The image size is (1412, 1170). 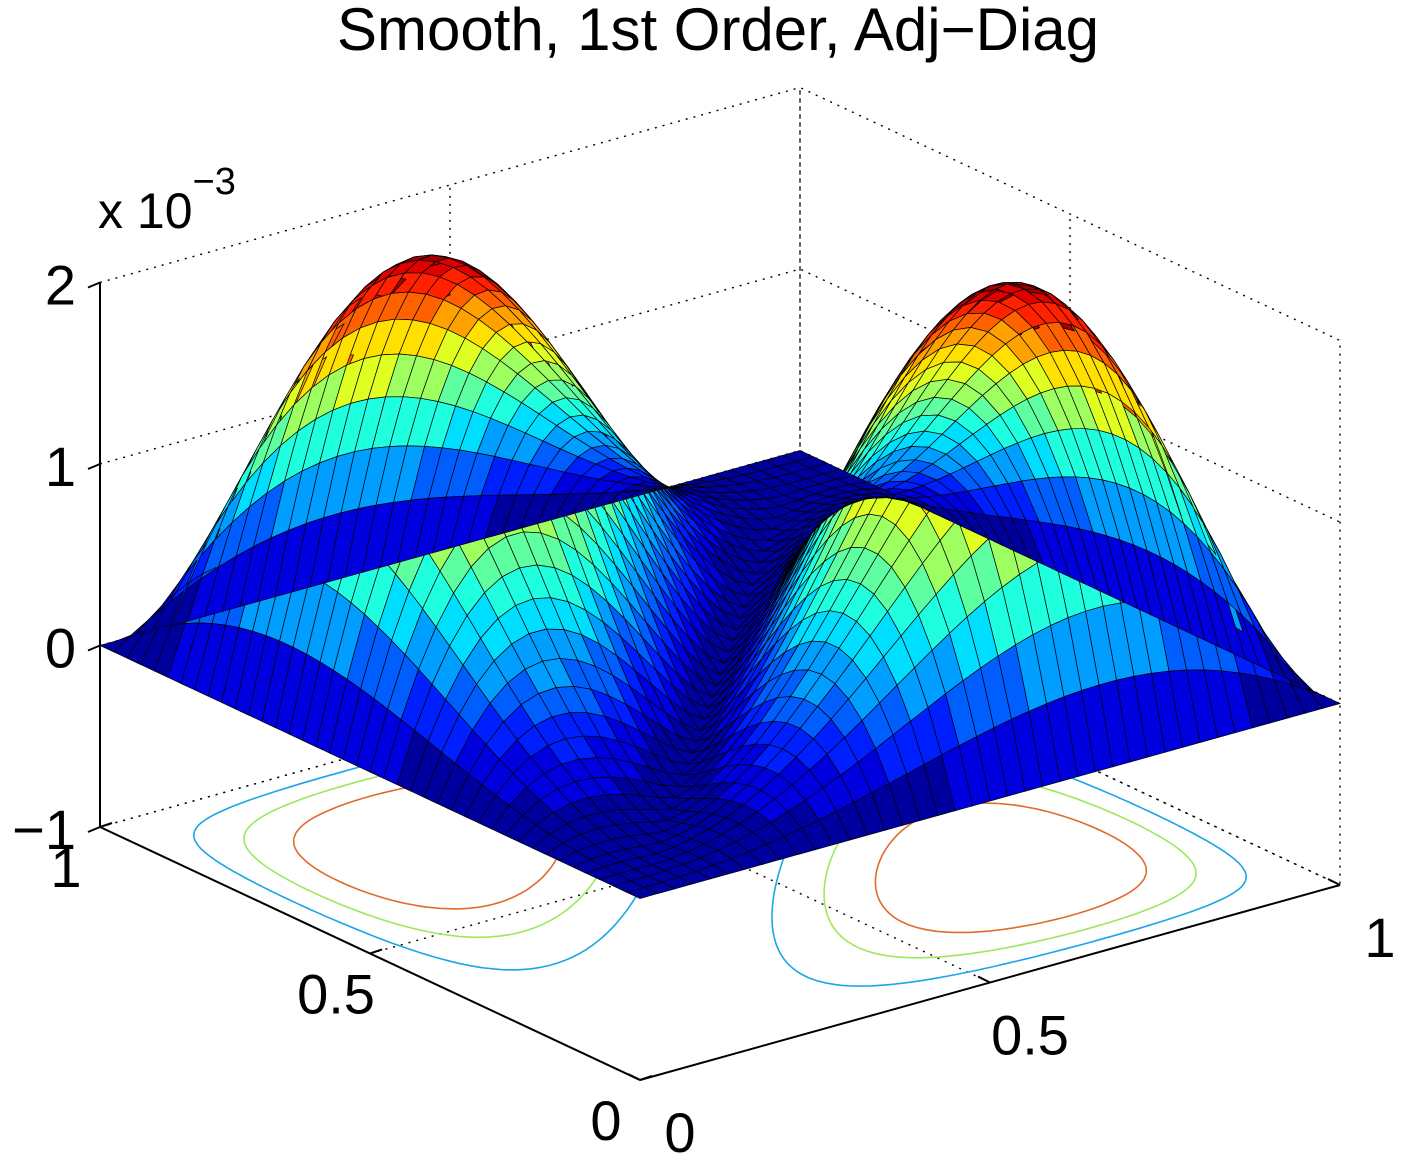 What do you see at coordinates (718, 31) in the screenshot?
I see `chart-title: Smooth, 1st Order, Adj−Diag` at bounding box center [718, 31].